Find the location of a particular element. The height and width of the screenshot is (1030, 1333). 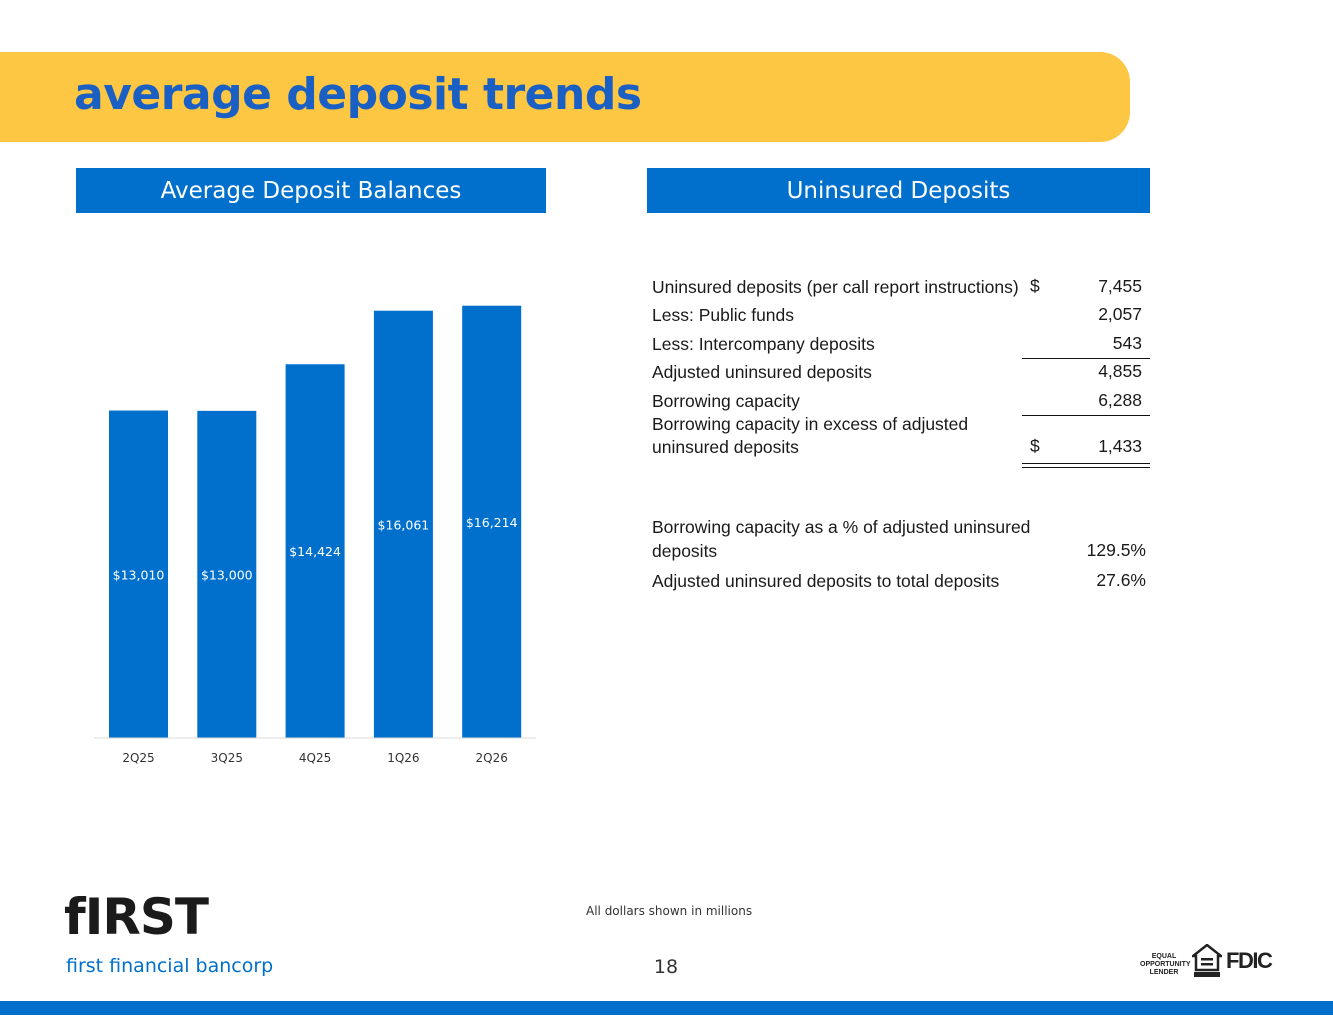

data-label: $16,061 is located at coordinates (404, 524).